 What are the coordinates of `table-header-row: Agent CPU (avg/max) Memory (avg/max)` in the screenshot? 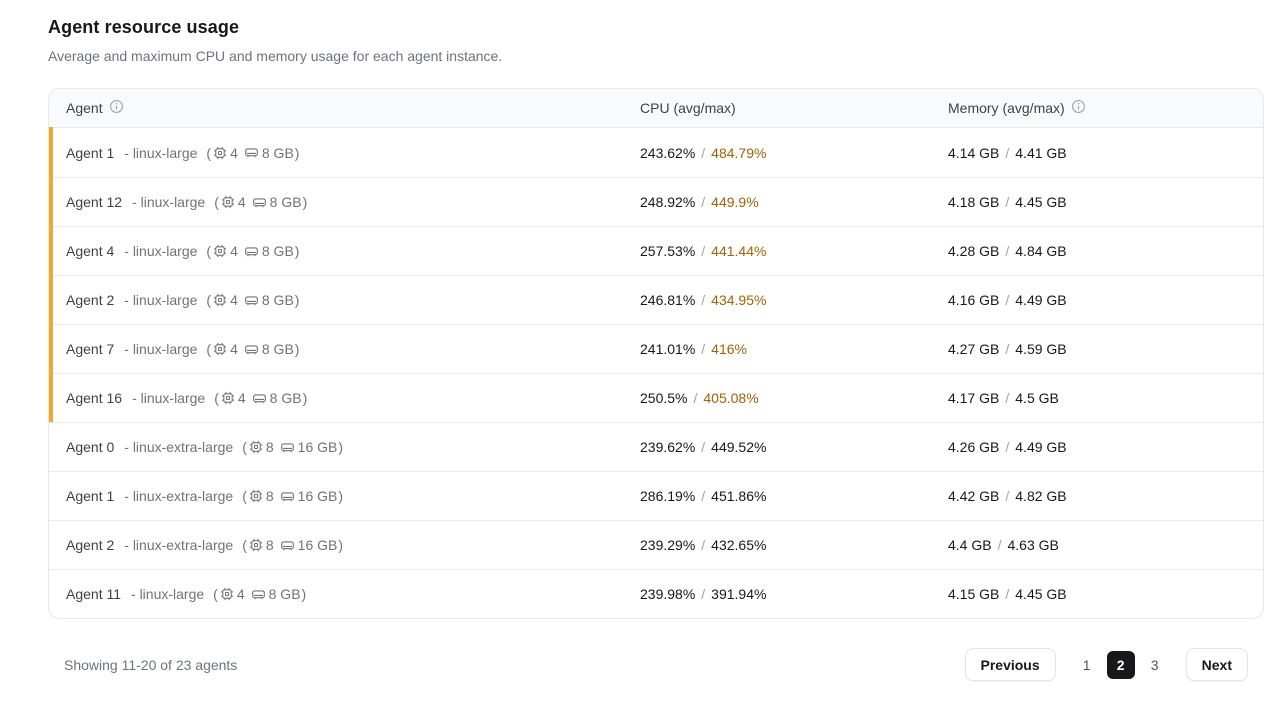 It's located at (656, 108).